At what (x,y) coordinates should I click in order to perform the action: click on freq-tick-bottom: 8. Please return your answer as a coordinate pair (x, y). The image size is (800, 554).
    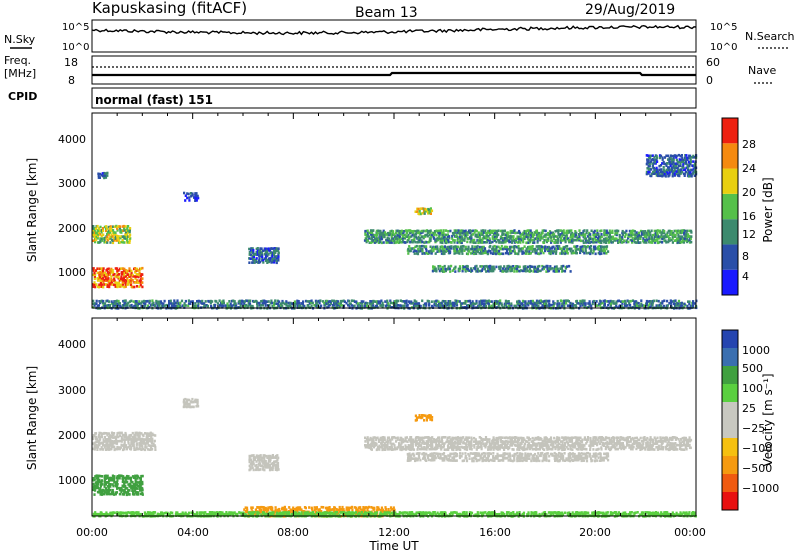
    Looking at the image, I should click on (71, 80).